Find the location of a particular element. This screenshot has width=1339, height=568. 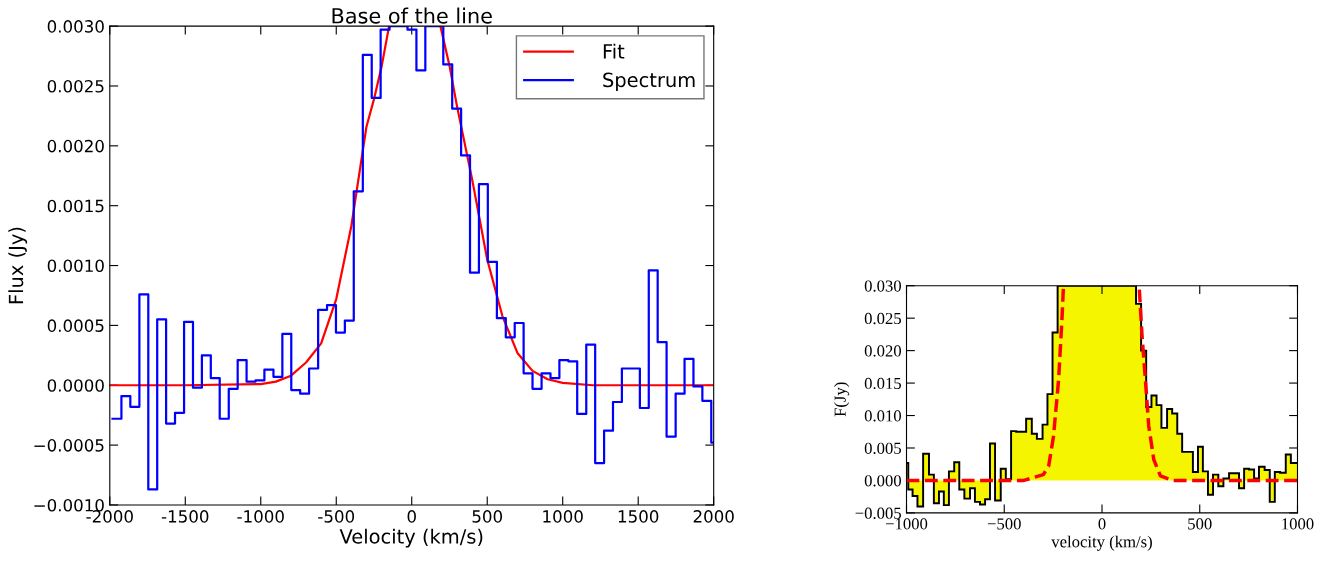

y-tick-label: 0.0030 is located at coordinates (75, 26).